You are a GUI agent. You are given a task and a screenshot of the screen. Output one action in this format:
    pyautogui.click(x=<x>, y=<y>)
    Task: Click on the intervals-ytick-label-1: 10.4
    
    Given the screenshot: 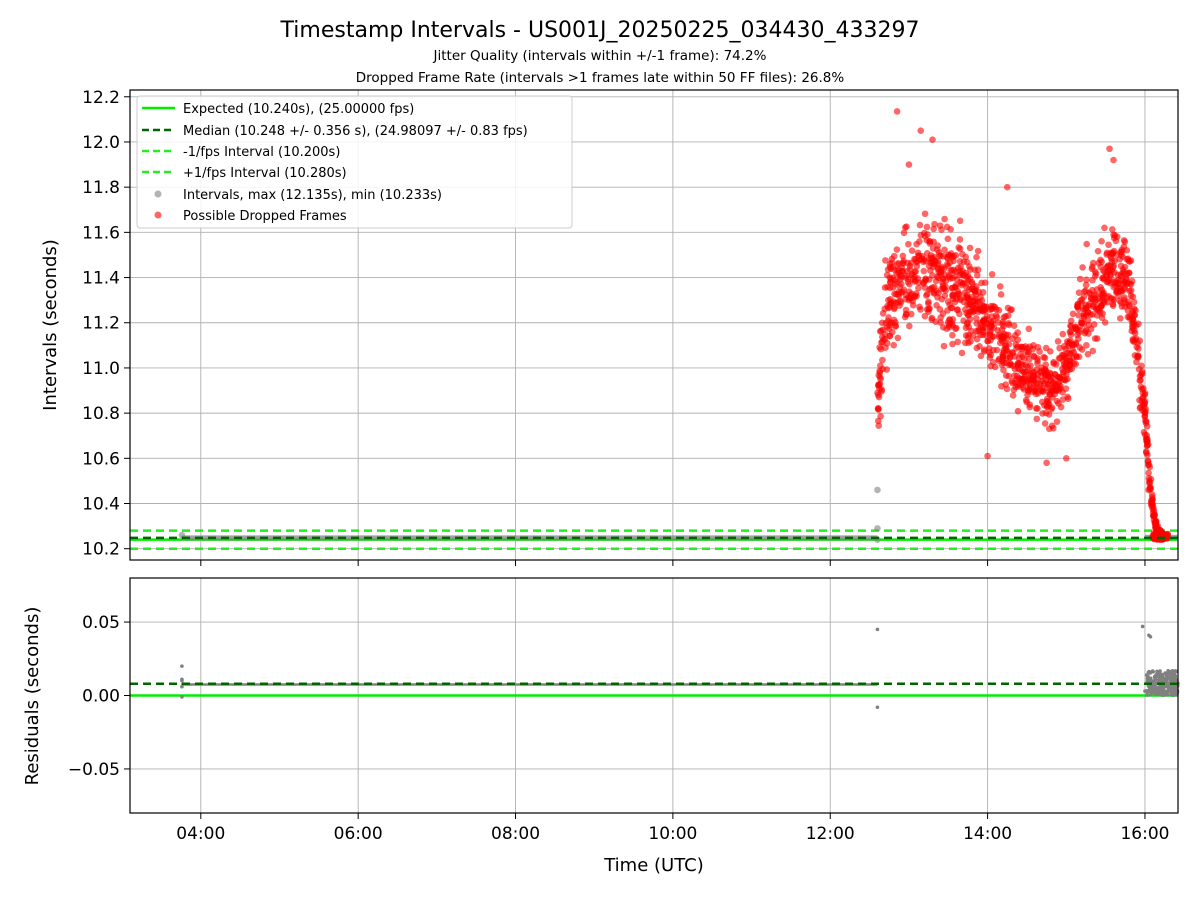 What is the action you would take?
    pyautogui.click(x=101, y=505)
    